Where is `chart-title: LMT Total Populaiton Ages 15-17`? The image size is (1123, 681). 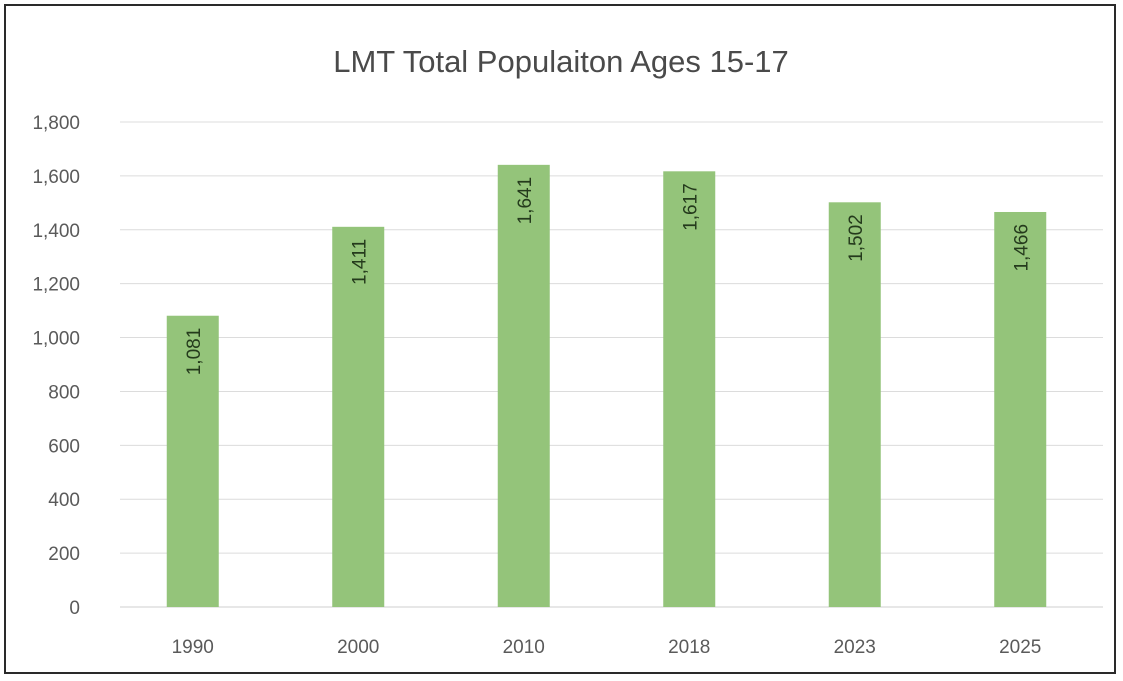 chart-title: LMT Total Populaiton Ages 15-17 is located at coordinates (561, 61).